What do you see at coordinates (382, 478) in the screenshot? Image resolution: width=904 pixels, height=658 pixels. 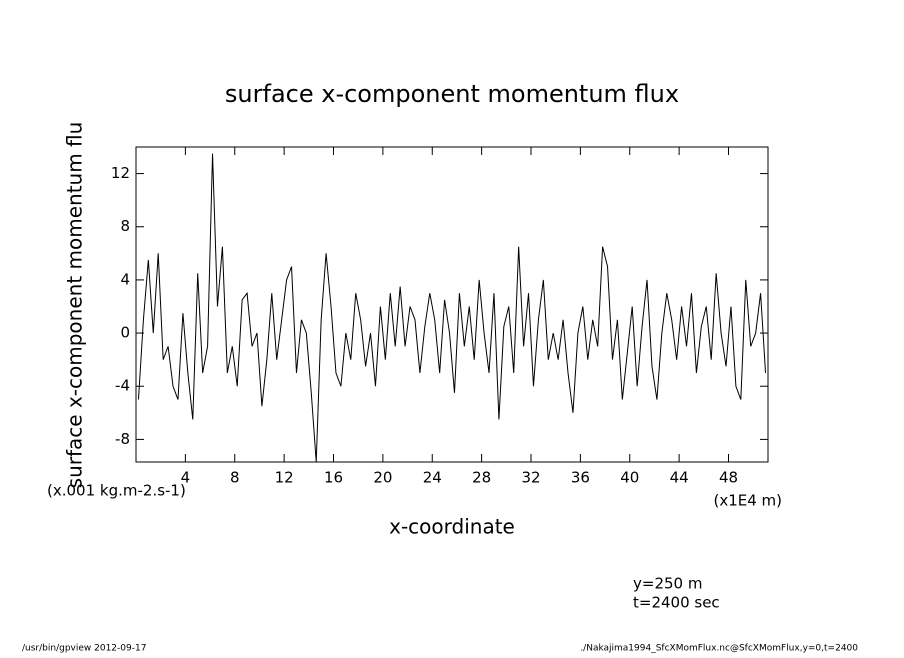 I see `x-tick-label: 20` at bounding box center [382, 478].